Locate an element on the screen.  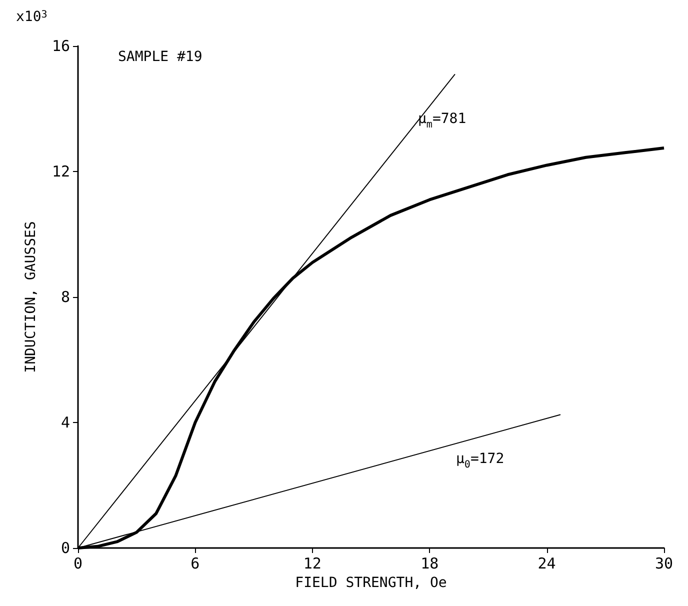
x-axis-title: FIELD STRENGTH, Oe is located at coordinates (371, 583).